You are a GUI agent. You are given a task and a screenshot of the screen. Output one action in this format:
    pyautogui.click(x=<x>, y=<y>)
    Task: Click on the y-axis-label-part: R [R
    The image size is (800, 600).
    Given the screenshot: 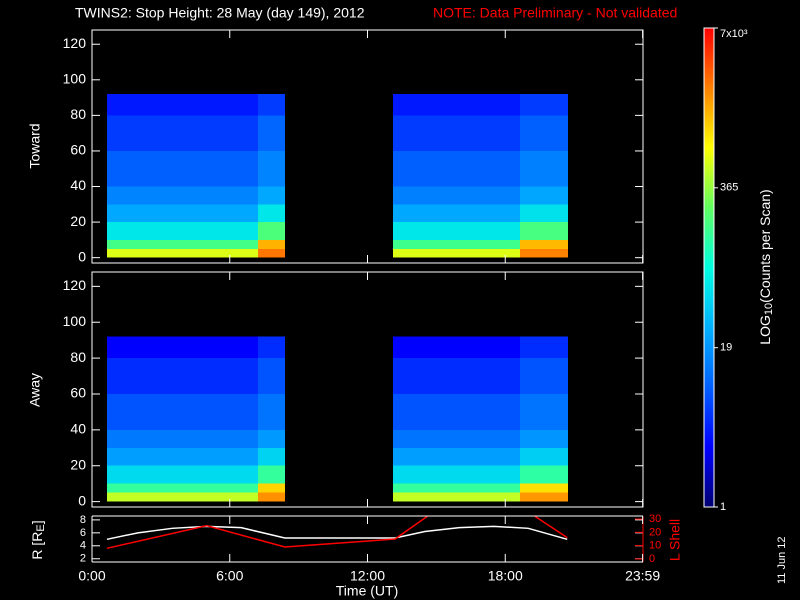 What is the action you would take?
    pyautogui.click(x=37, y=546)
    